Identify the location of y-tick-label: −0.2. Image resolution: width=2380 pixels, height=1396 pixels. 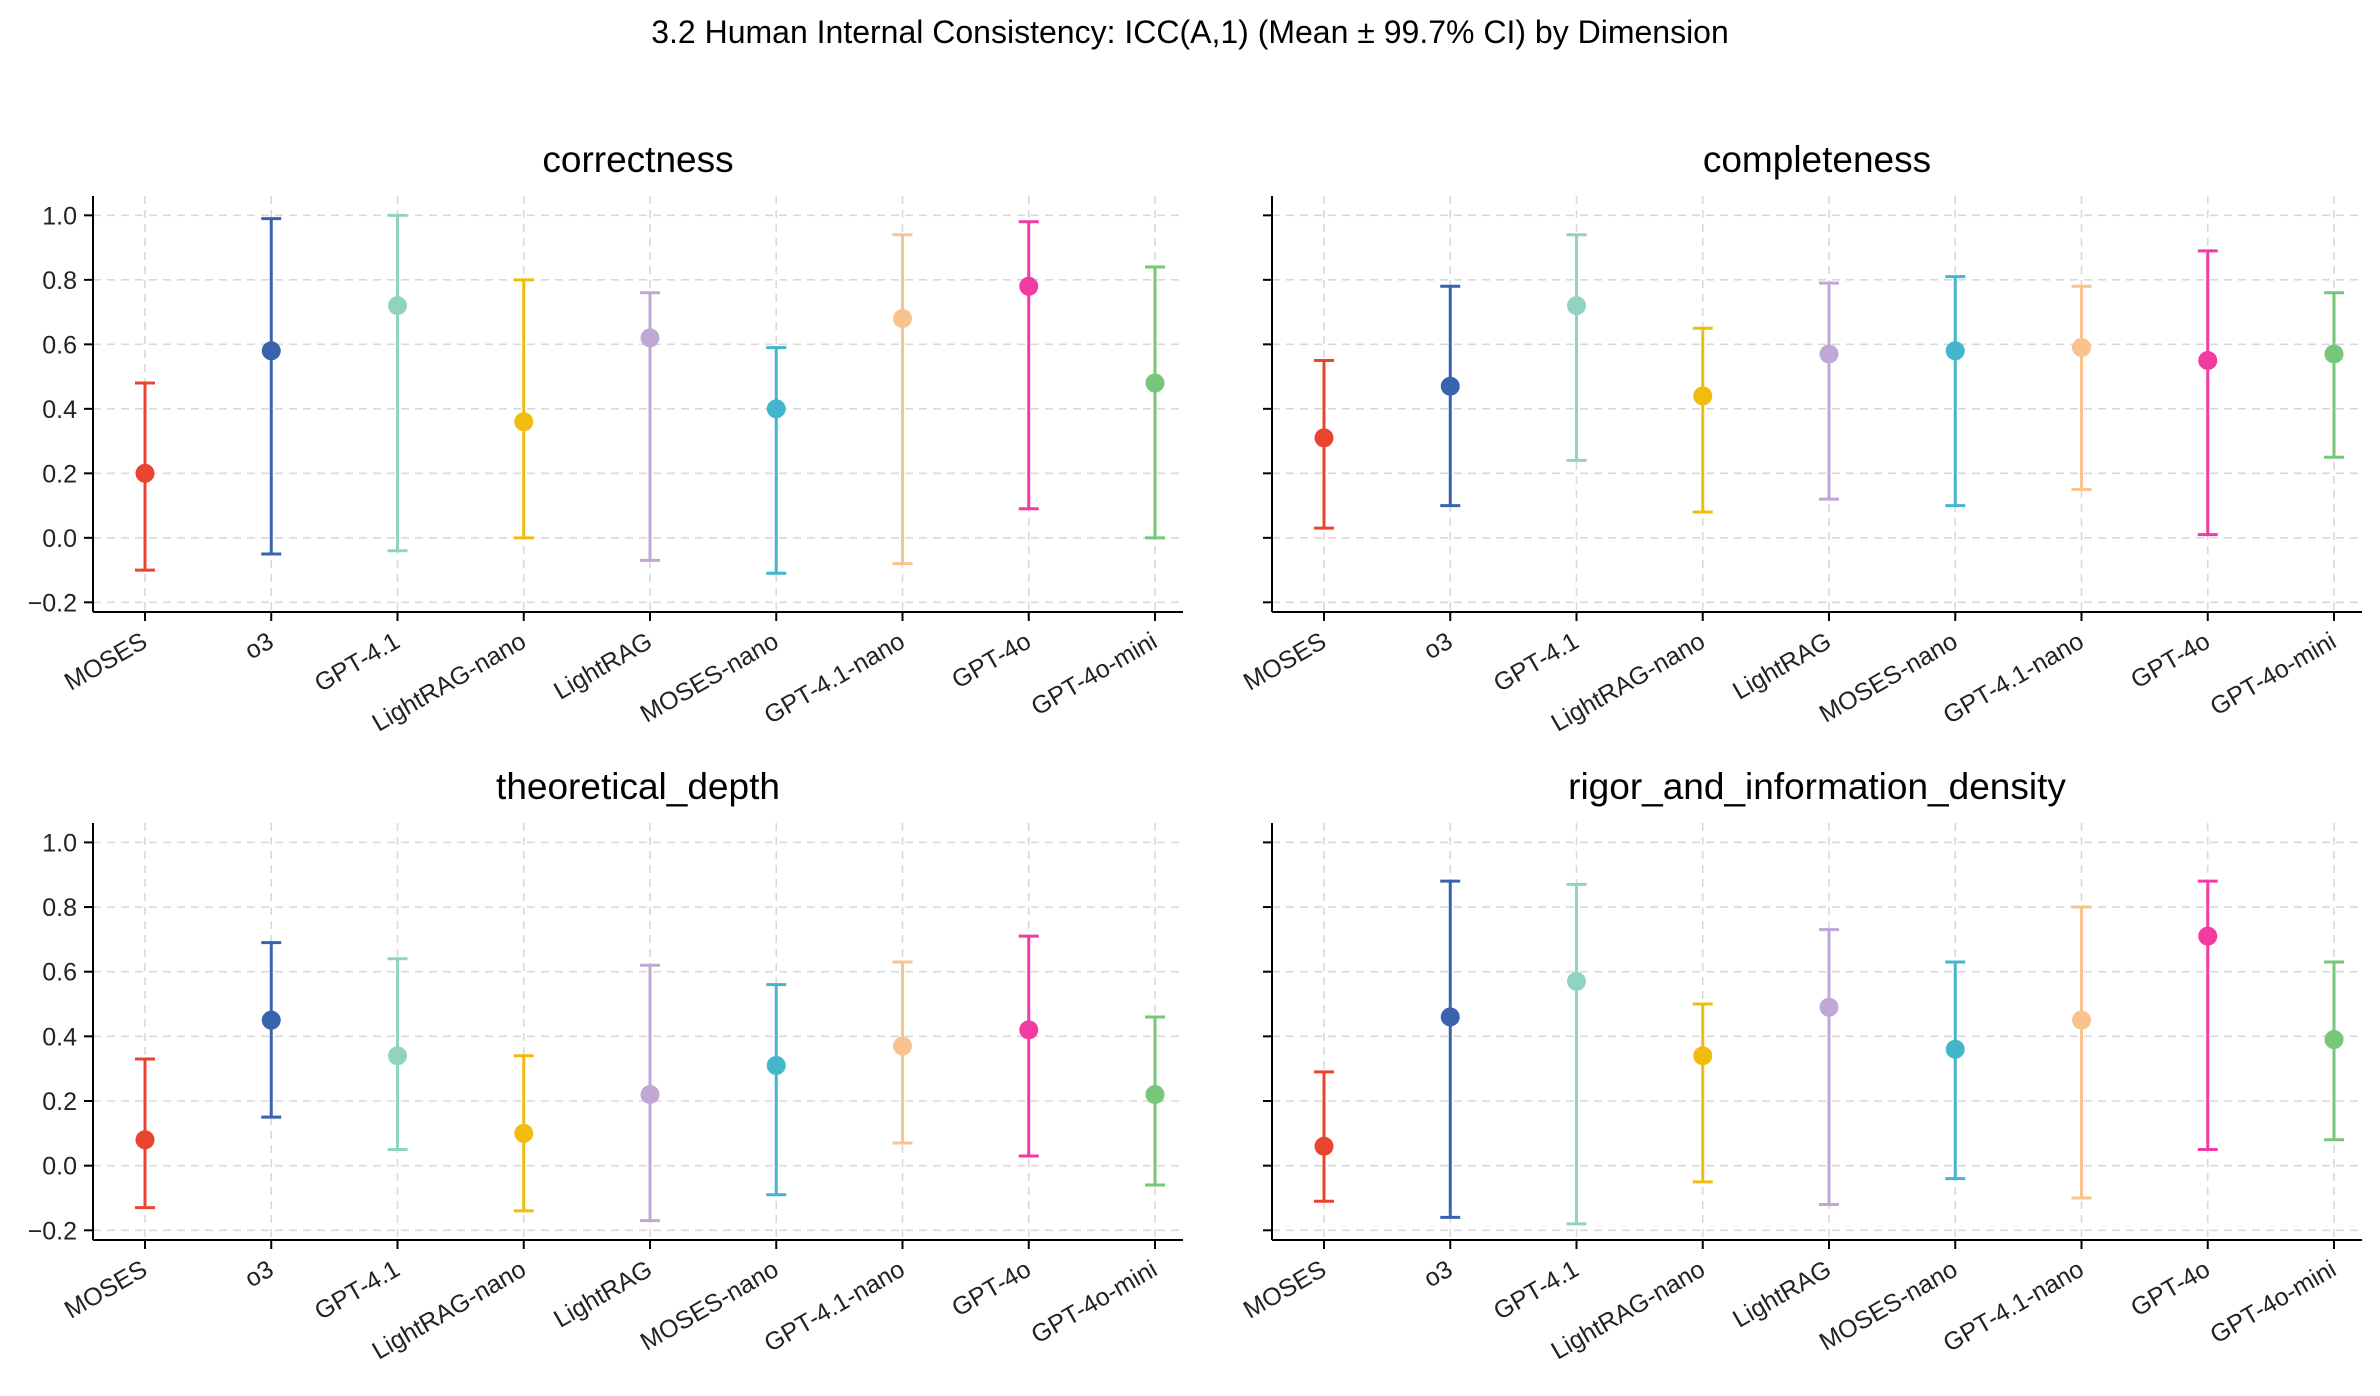
(52, 1231).